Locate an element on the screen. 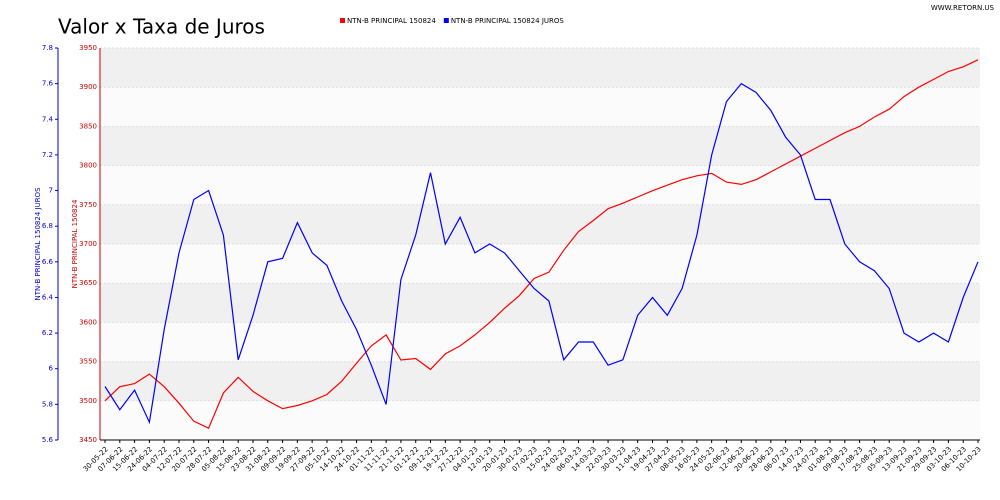 The image size is (1000, 500). legend-label: NTN-B PRINCIPAL 150824 JUROS is located at coordinates (508, 21).